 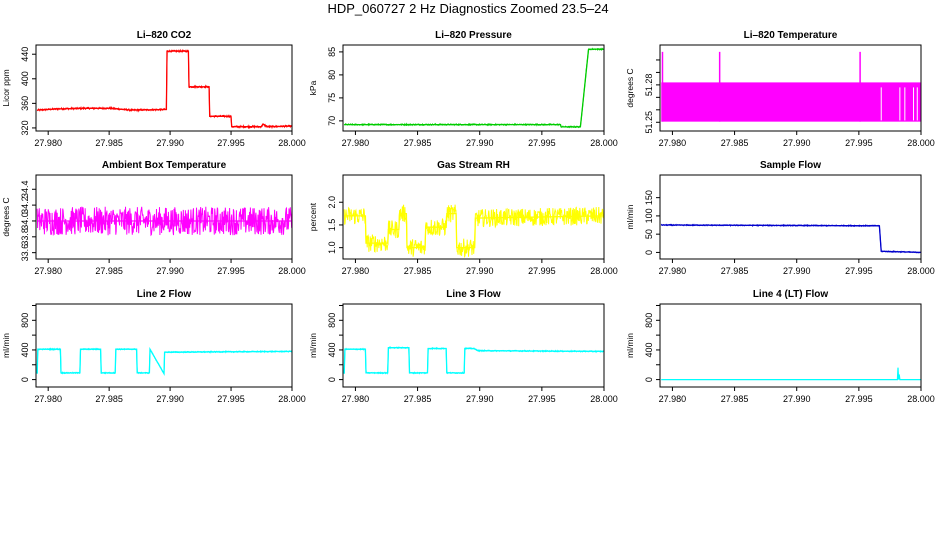 What do you see at coordinates (25, 205) in the screenshot?
I see `y-tick-label: 34.2` at bounding box center [25, 205].